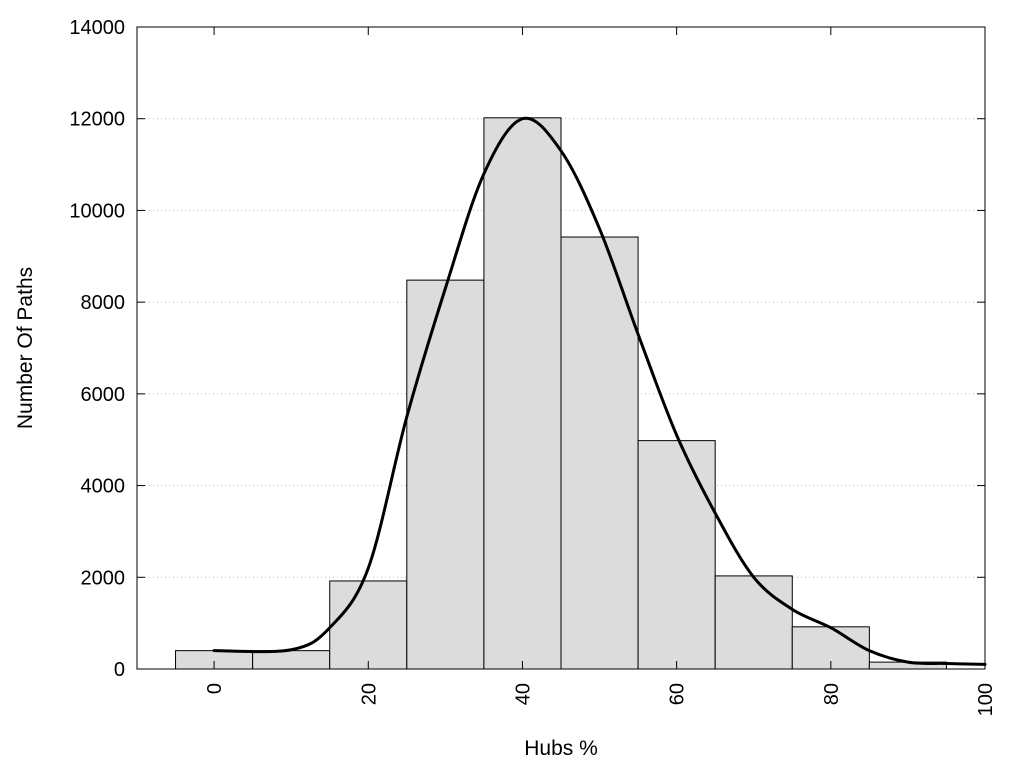  I want to click on x-axis-title: Hubs %, so click(561, 748).